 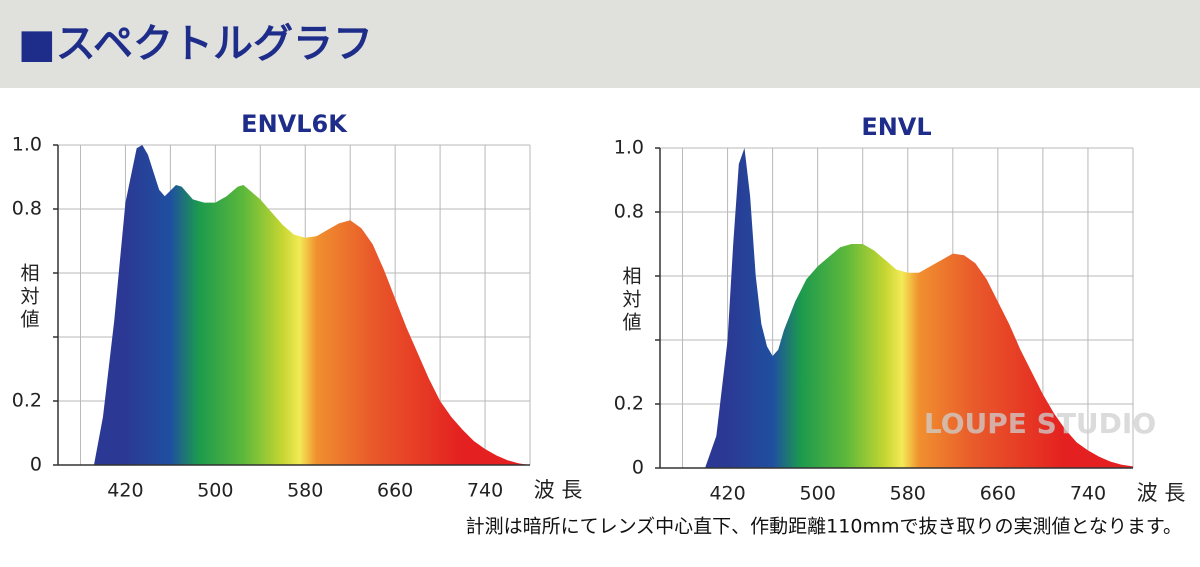 I want to click on header-title: ■スペクトルグラフ, so click(x=195, y=44).